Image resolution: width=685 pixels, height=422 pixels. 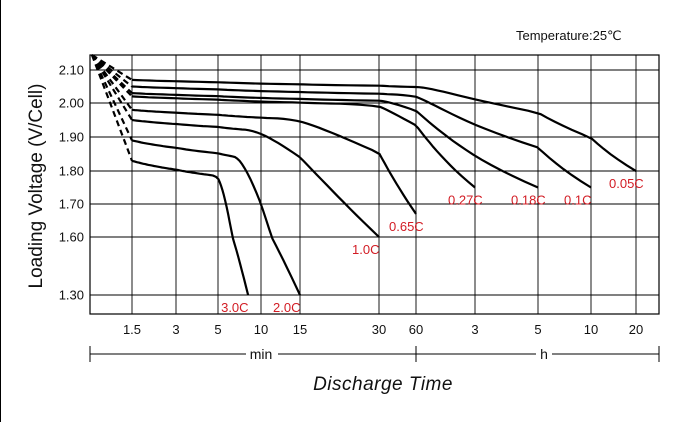 I want to click on x-tick-label: 60, so click(x=416, y=329).